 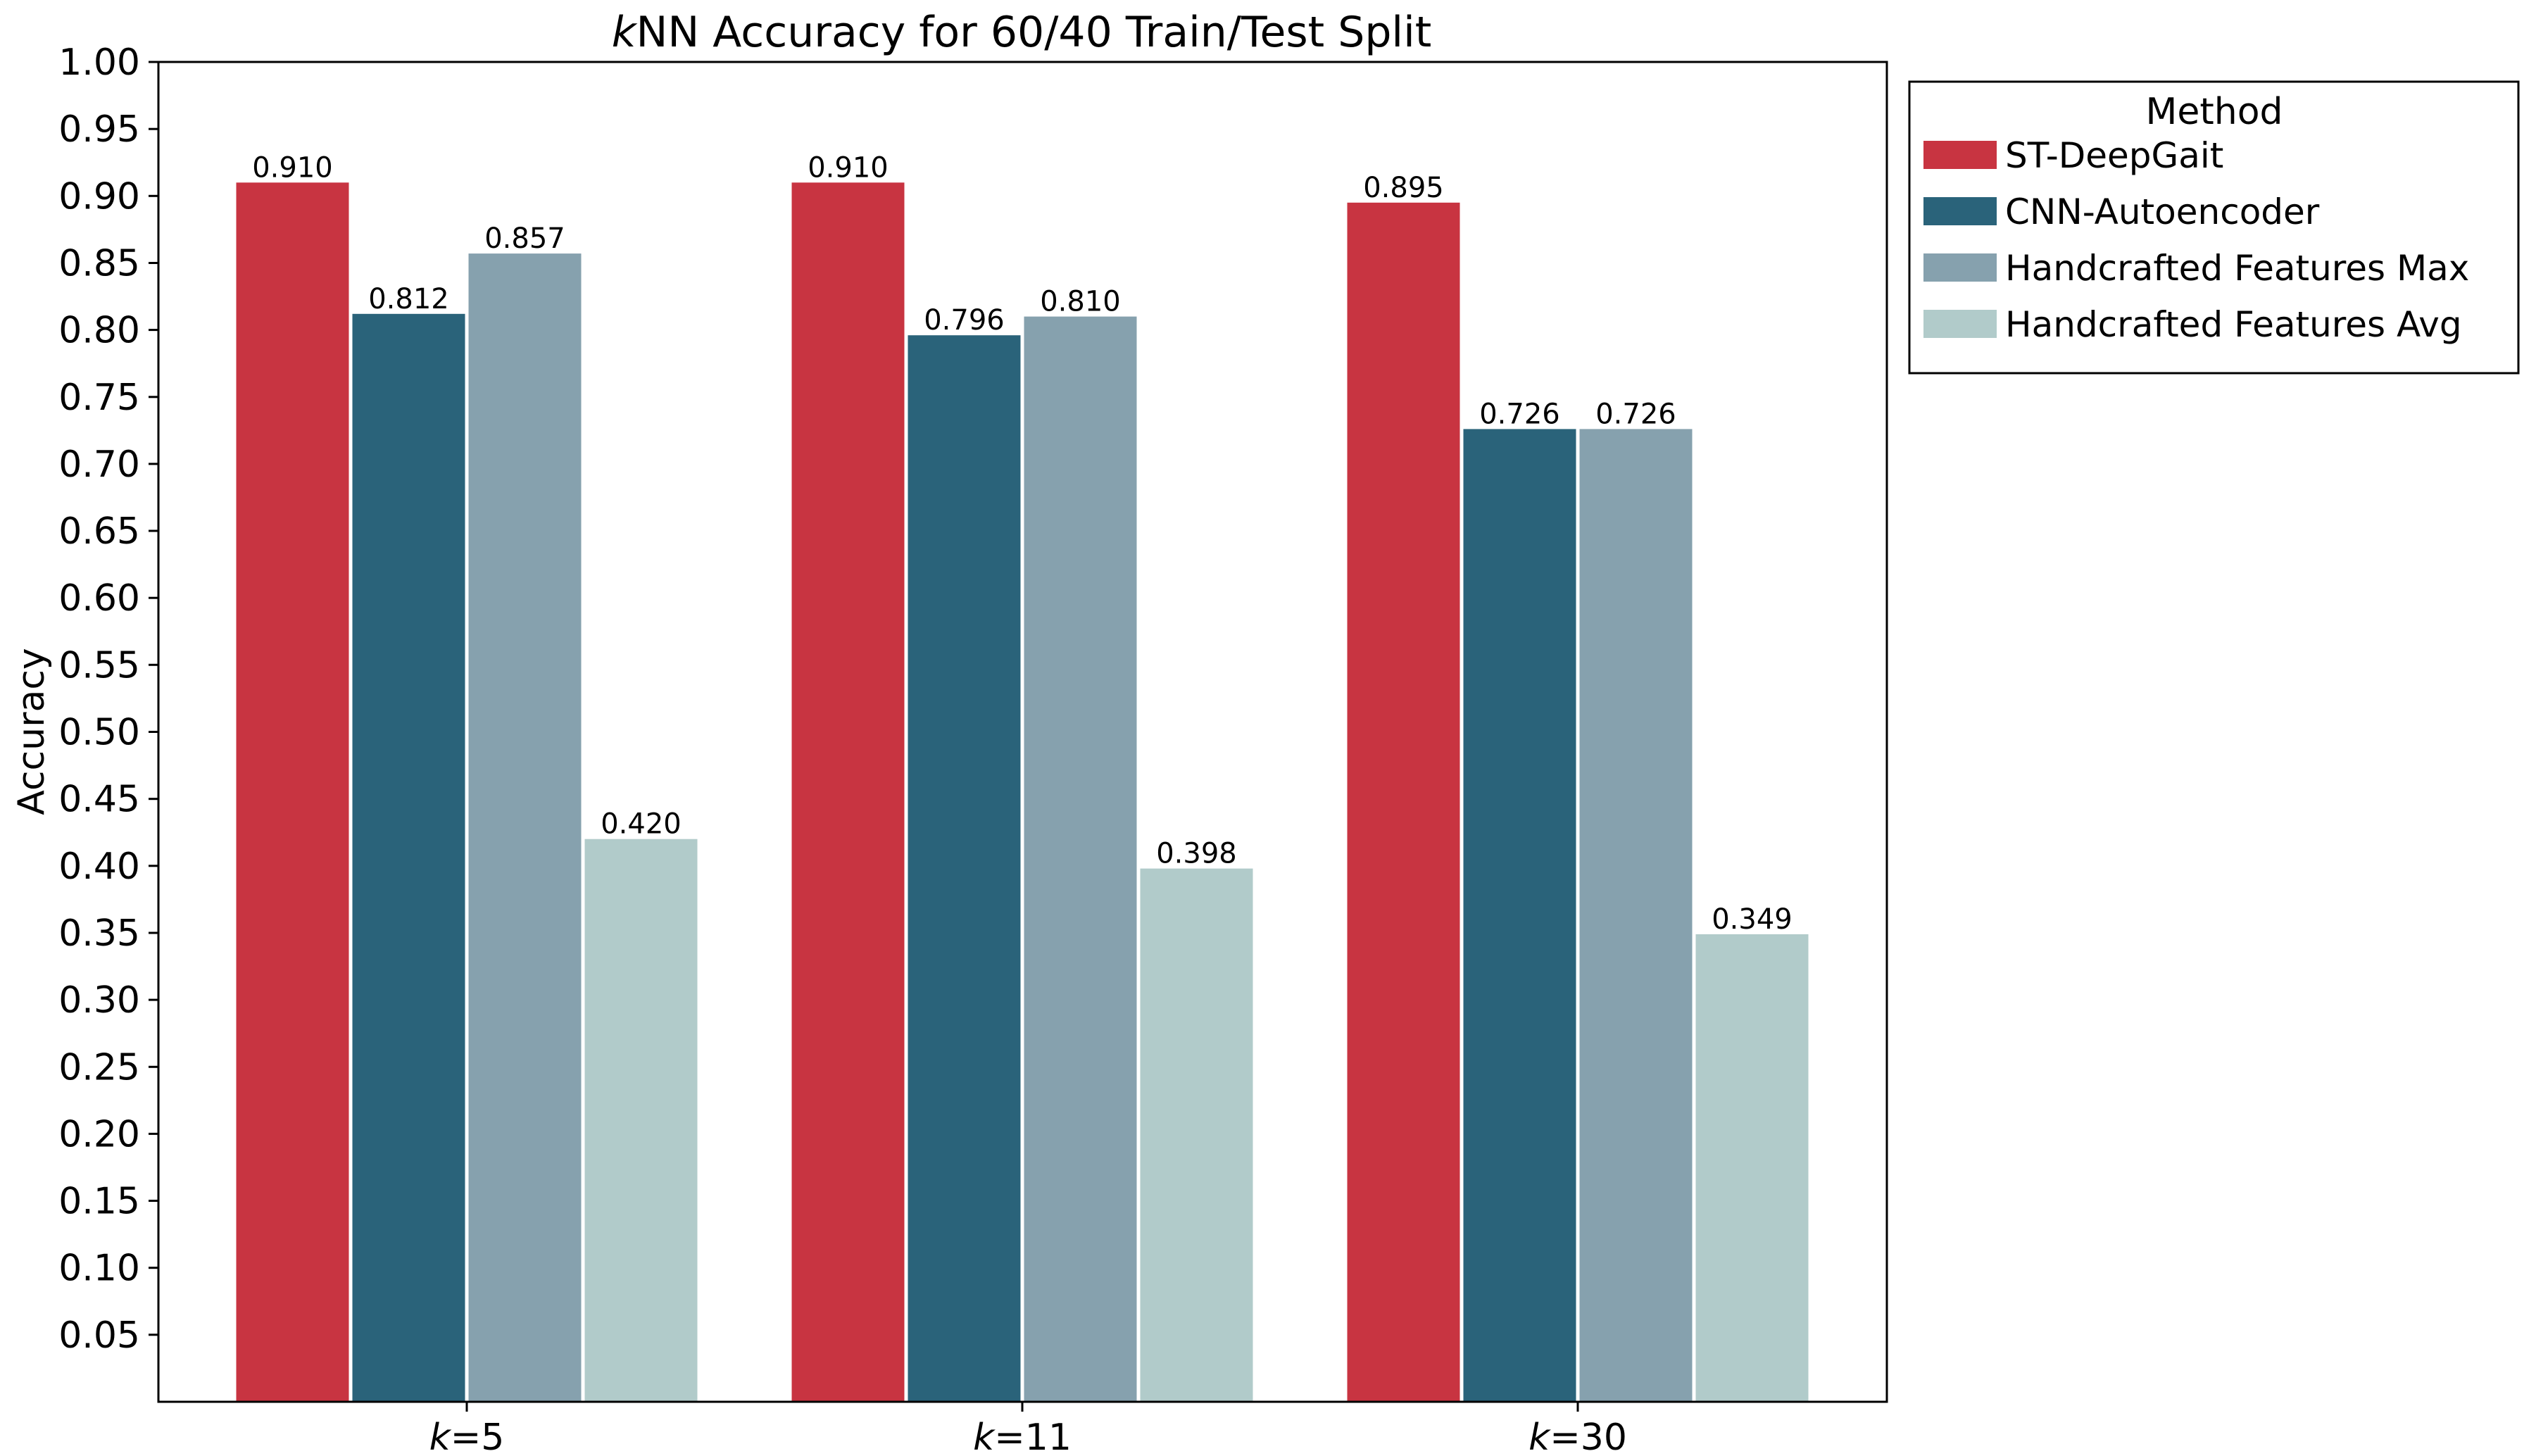 What do you see at coordinates (478, 1436) in the screenshot?
I see `x-tick-label-rest: =5` at bounding box center [478, 1436].